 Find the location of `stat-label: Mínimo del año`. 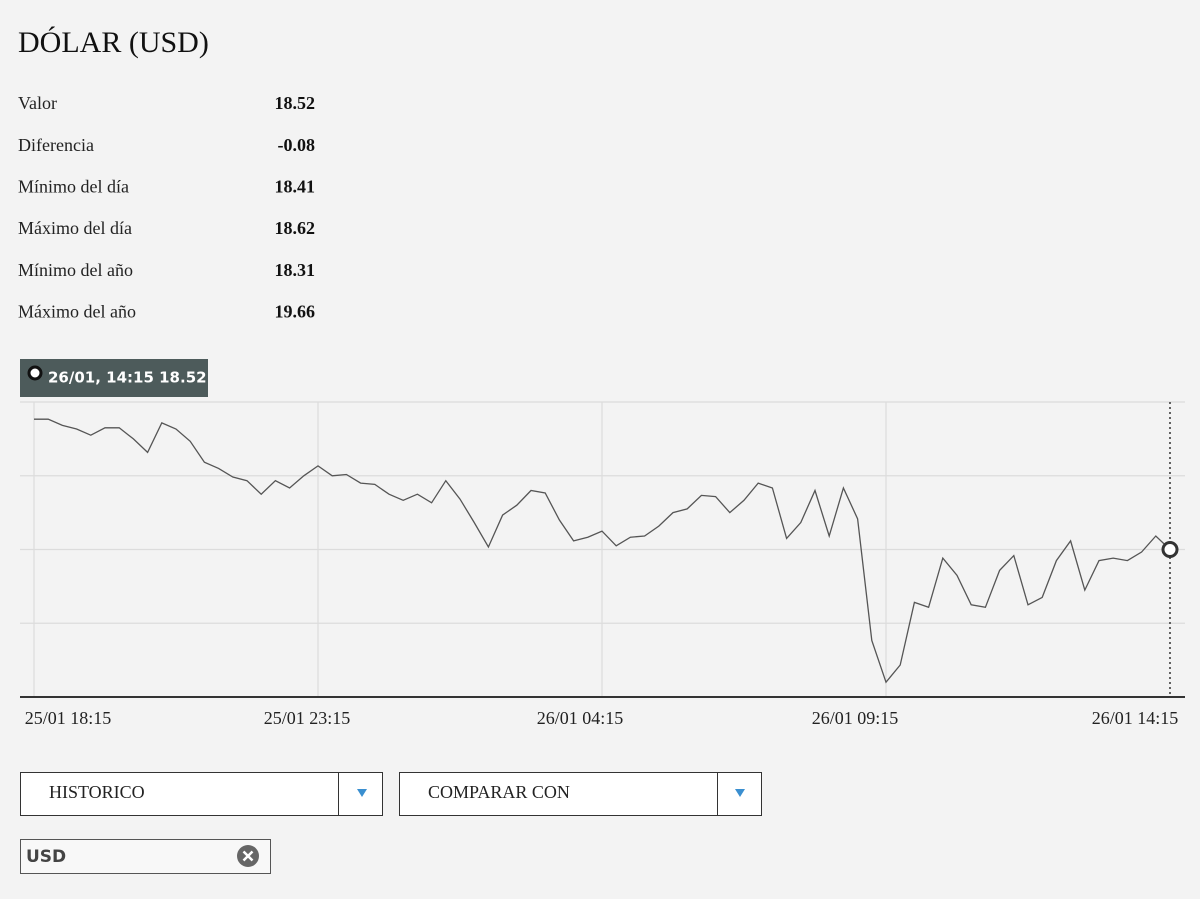

stat-label: Mínimo del año is located at coordinates (75, 270).